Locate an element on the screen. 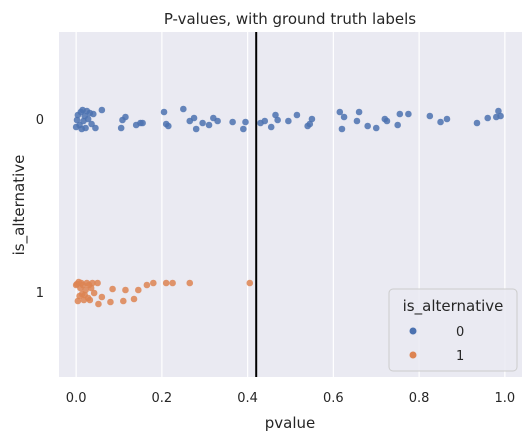  legend-box is located at coordinates (453, 330).